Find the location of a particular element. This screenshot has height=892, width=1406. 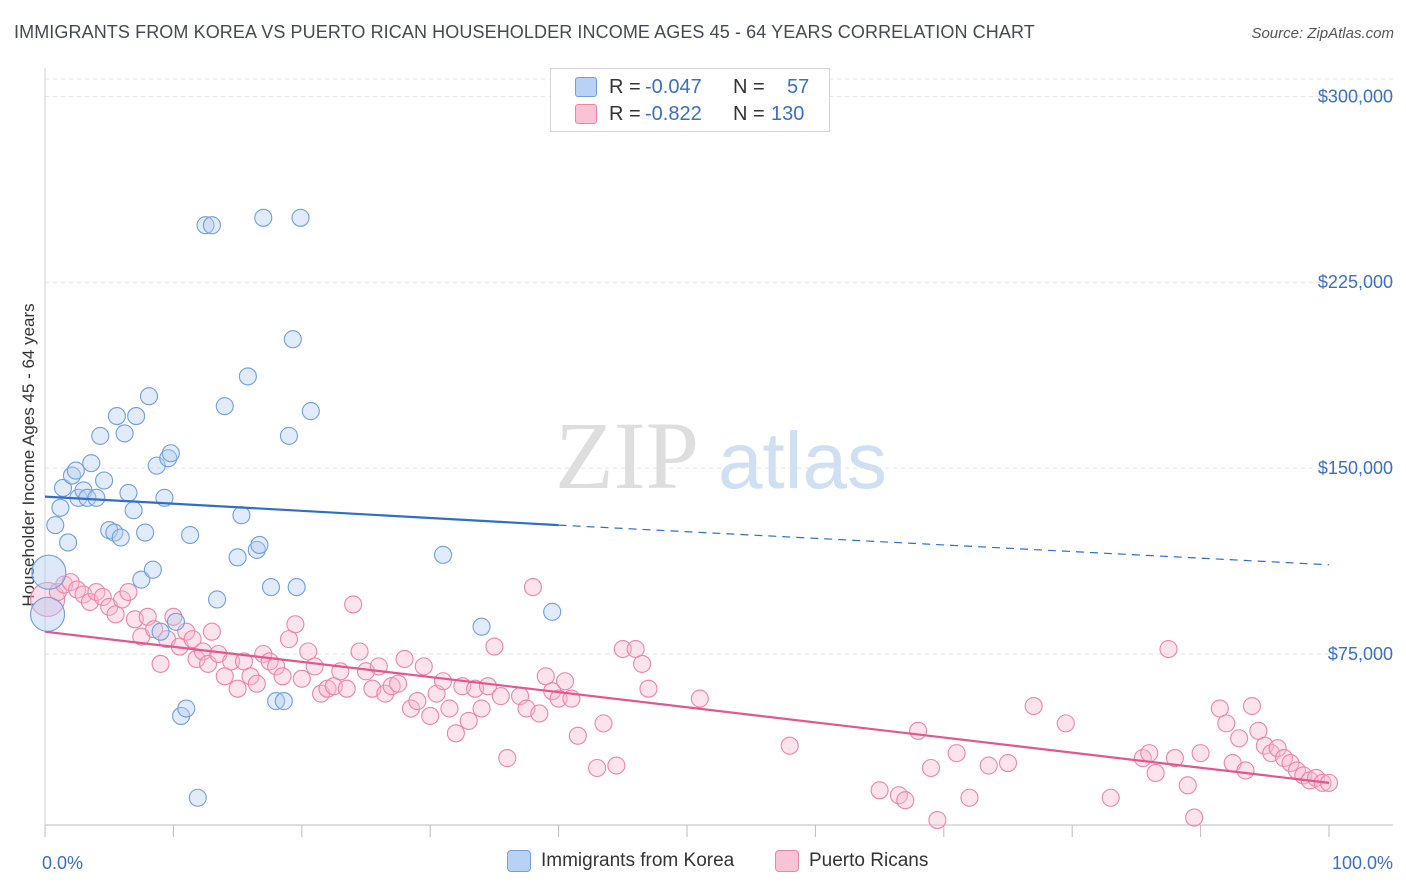

watermark-atlas: atlas is located at coordinates (802, 460).